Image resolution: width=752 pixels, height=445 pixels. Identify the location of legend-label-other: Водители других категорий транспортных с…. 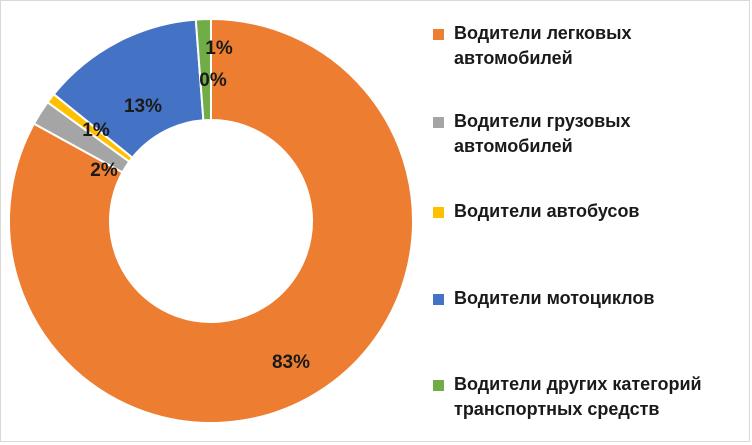
(578, 396).